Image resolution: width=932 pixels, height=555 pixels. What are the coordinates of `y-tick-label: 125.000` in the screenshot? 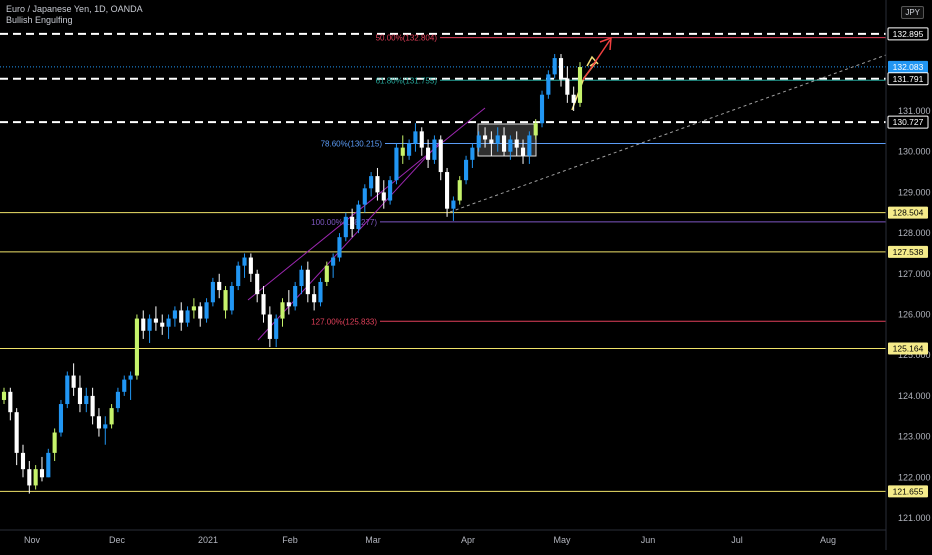 It's located at (914, 355).